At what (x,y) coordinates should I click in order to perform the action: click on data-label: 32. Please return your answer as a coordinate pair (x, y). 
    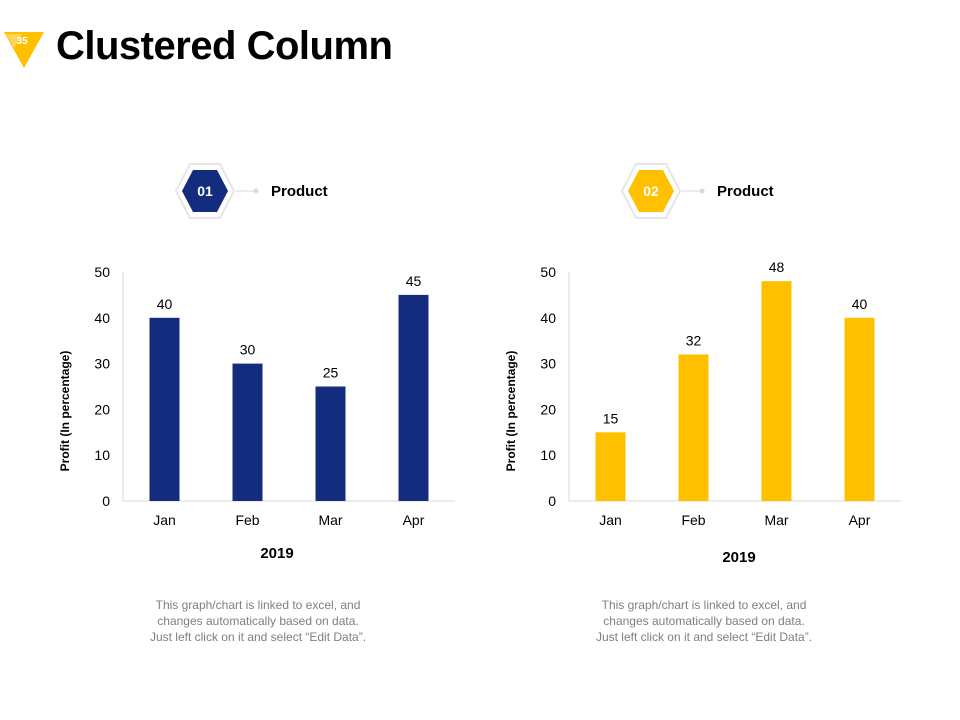
    Looking at the image, I should click on (694, 340).